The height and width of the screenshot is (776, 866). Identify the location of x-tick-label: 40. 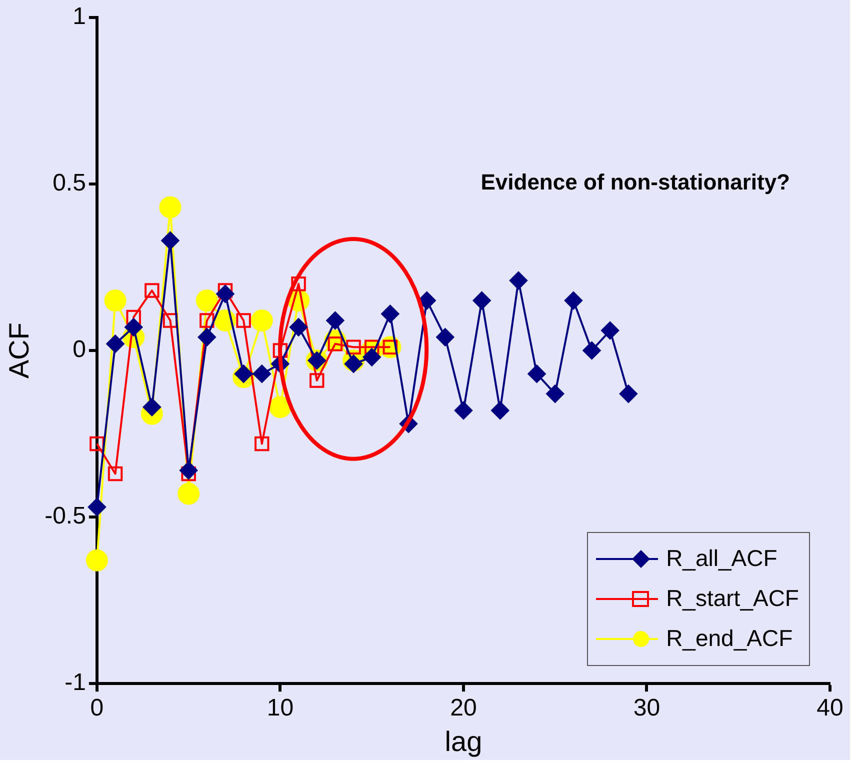
(830, 708).